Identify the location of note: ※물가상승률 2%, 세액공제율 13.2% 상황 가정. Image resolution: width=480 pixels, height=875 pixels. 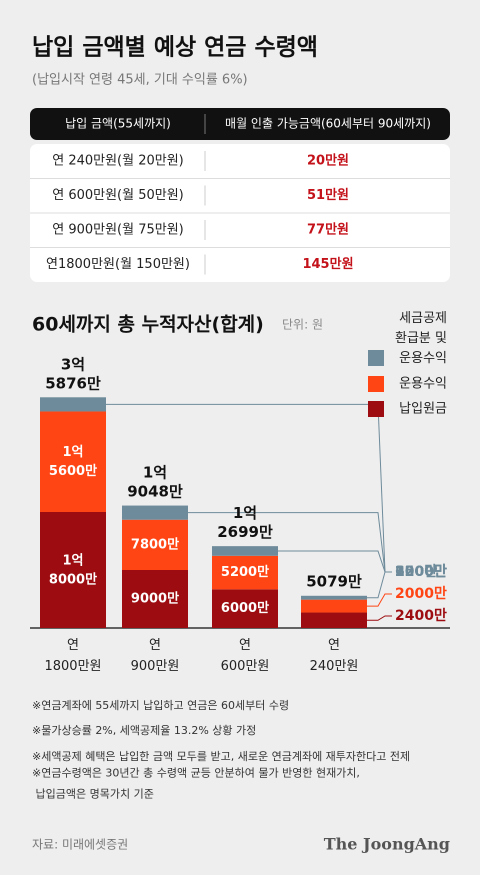
(144, 730).